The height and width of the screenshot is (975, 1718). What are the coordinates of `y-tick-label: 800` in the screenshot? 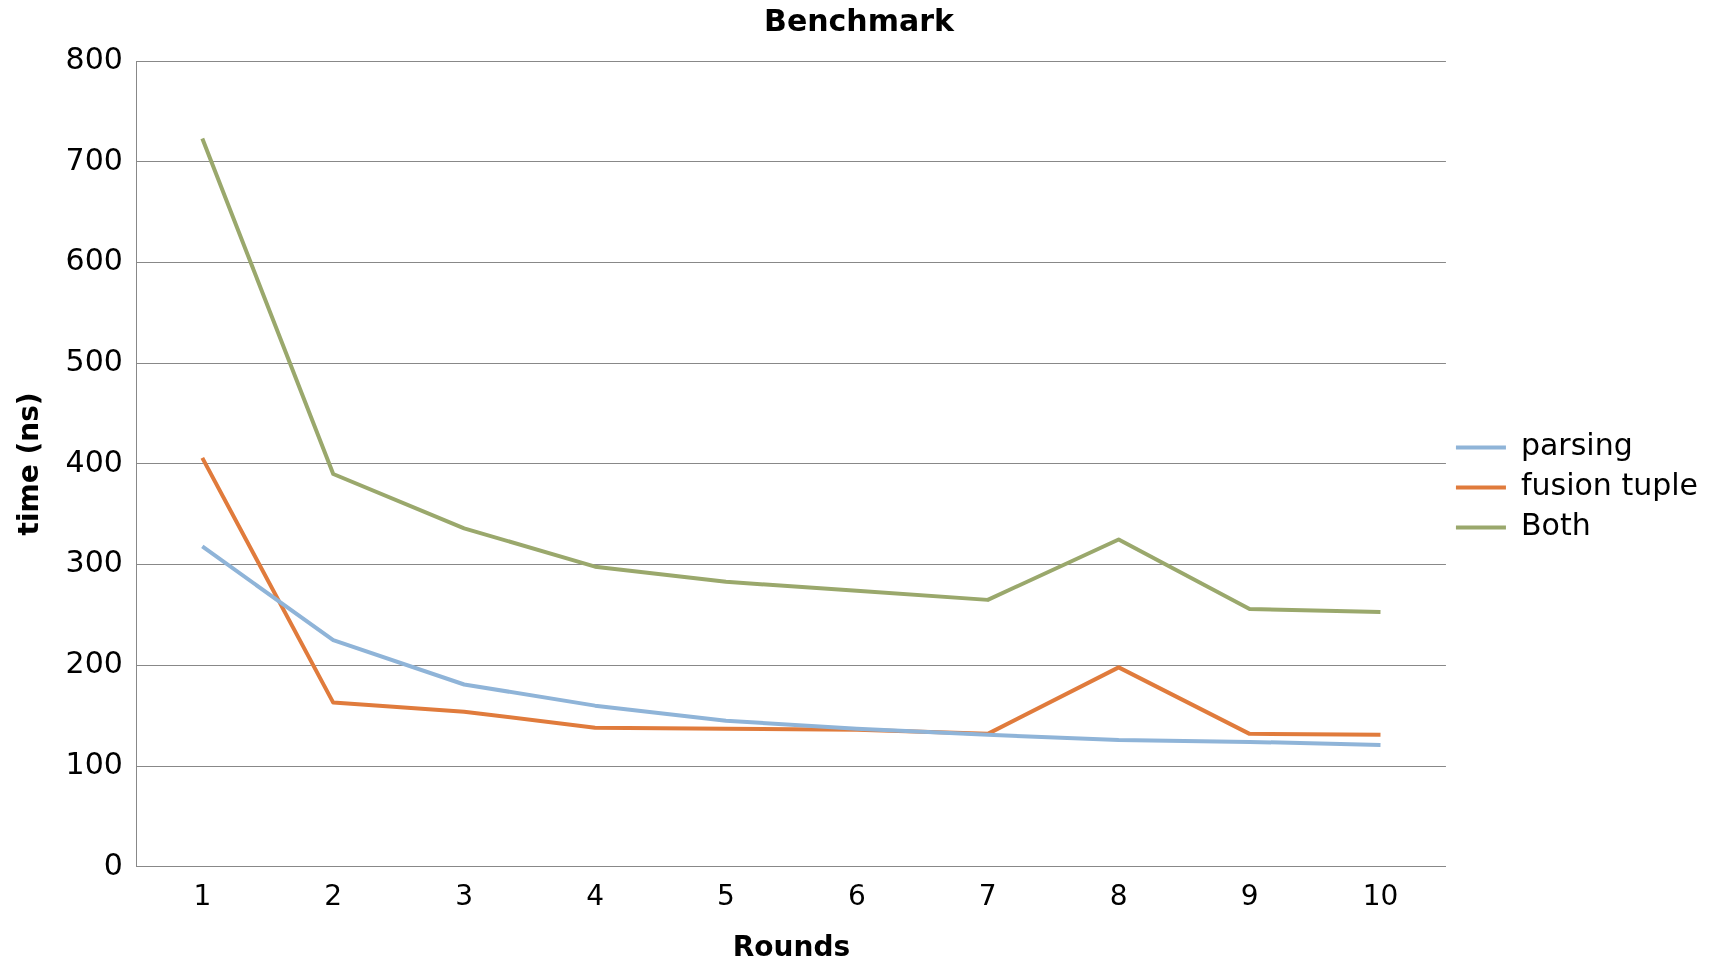 It's located at (94, 58).